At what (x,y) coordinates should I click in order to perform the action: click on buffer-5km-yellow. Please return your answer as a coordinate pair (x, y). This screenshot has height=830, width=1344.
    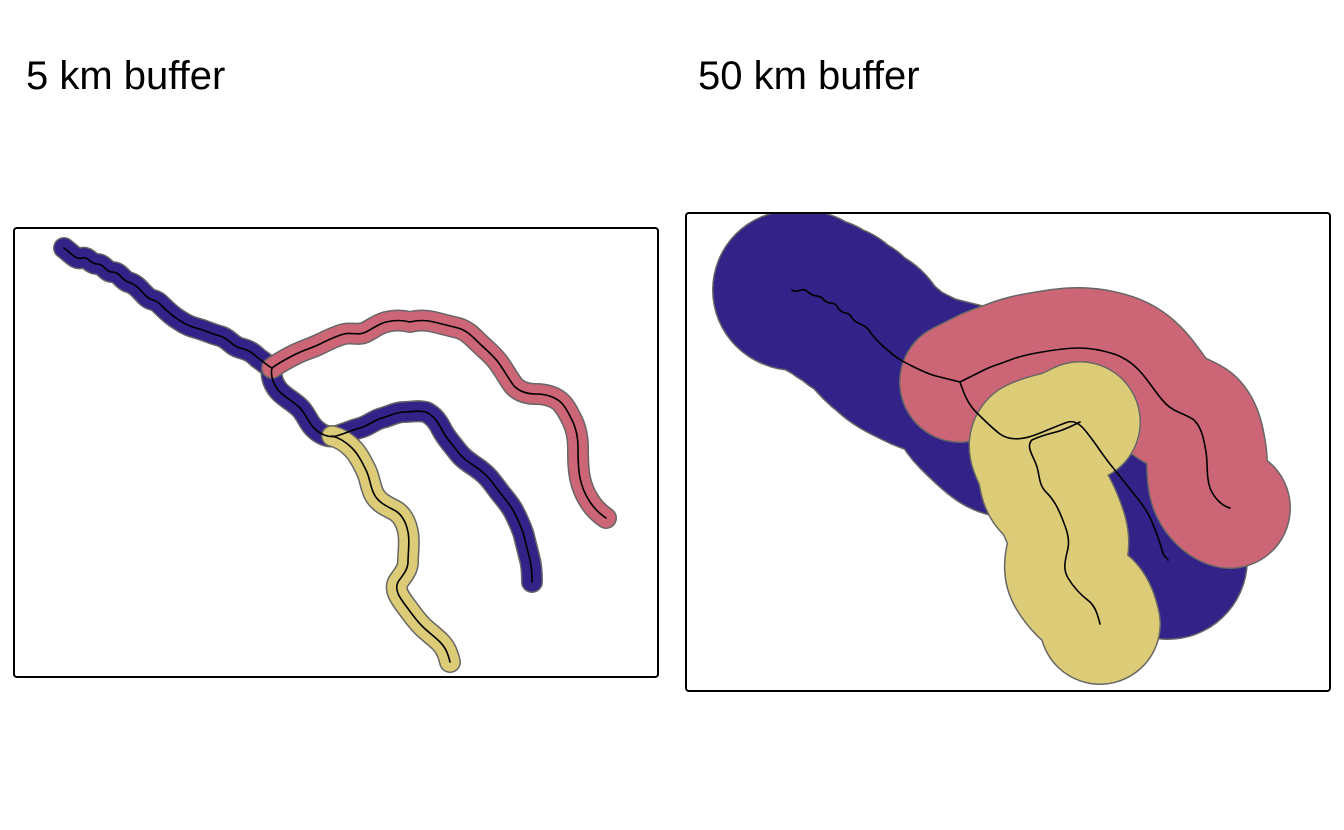
    Looking at the image, I should click on (391, 549).